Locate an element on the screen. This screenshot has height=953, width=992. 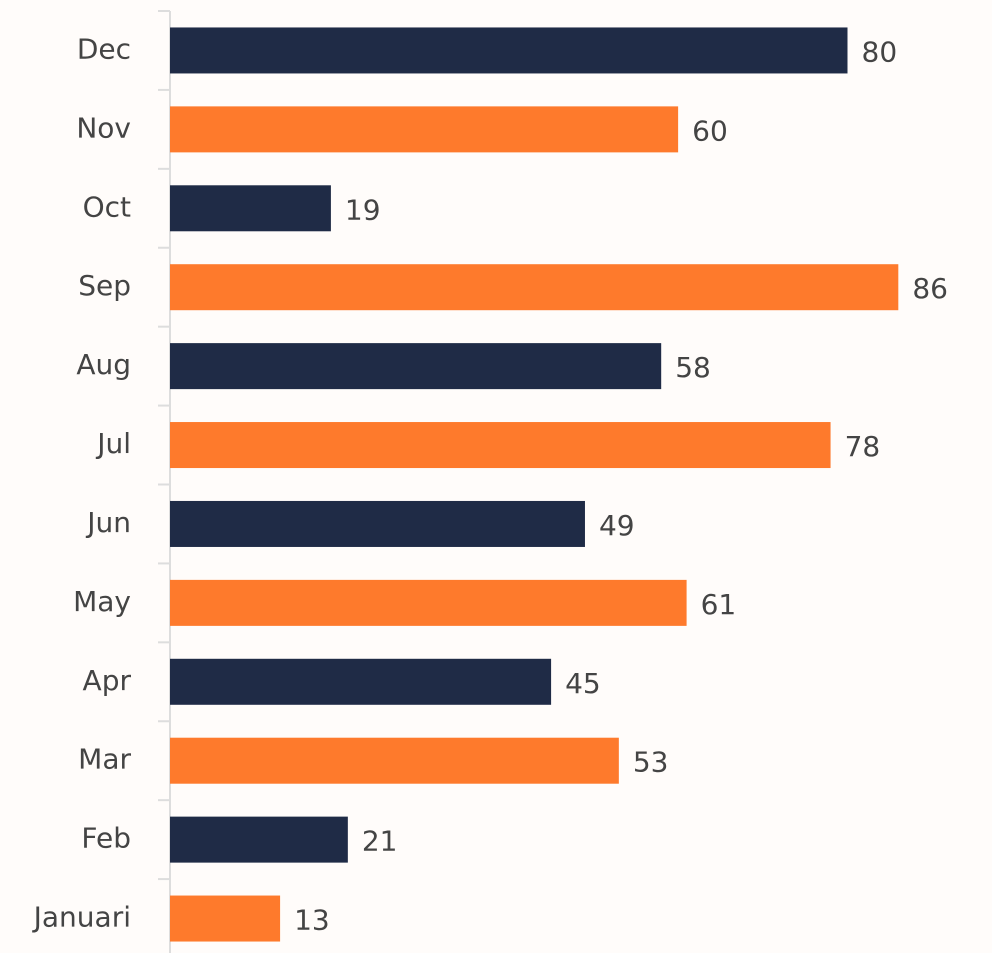
y-tick-label: Aug is located at coordinates (103, 364).